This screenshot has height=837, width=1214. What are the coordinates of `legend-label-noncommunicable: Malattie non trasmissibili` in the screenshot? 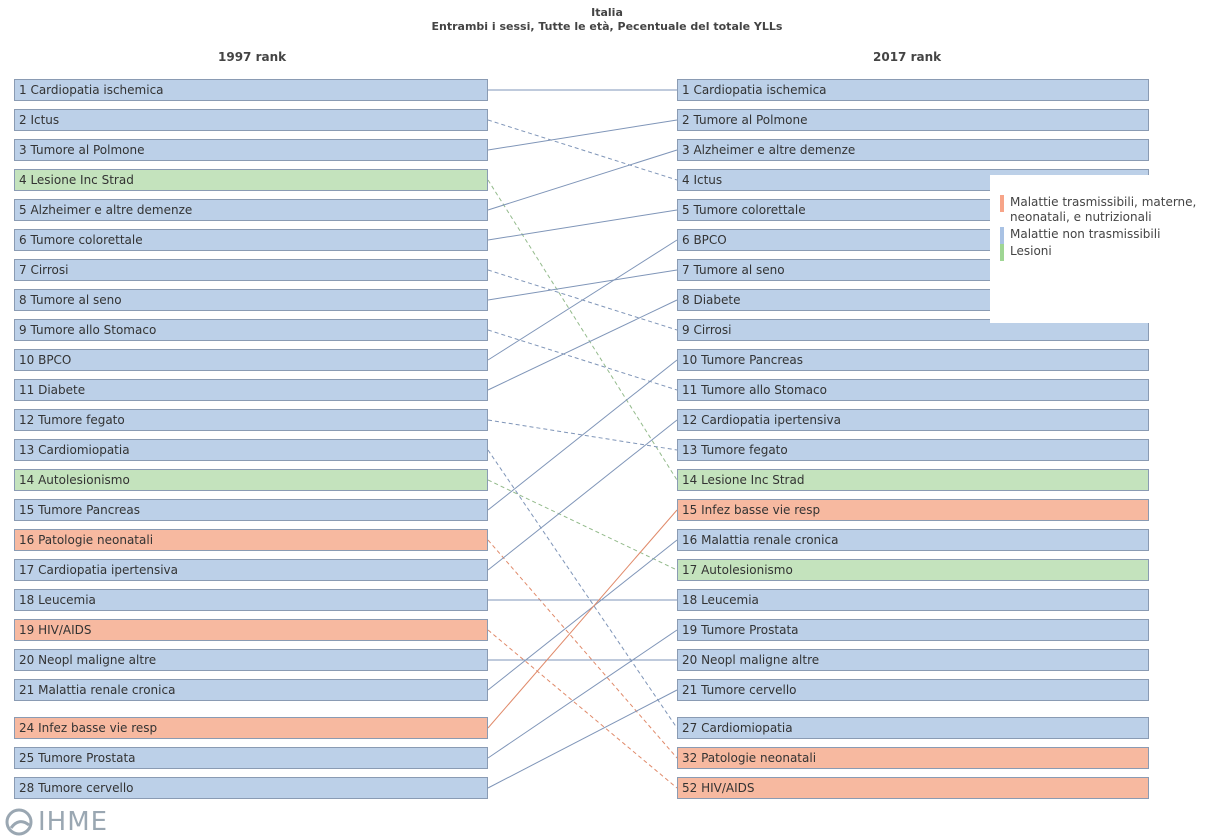 It's located at (1085, 234).